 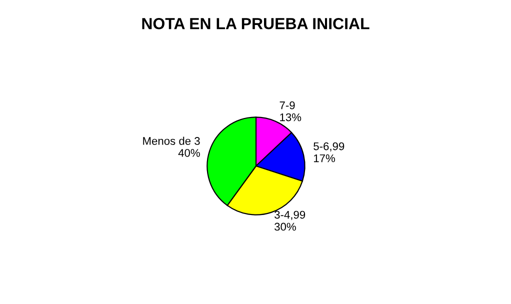 What do you see at coordinates (329, 147) in the screenshot?
I see `slice-label: 5-6,99` at bounding box center [329, 147].